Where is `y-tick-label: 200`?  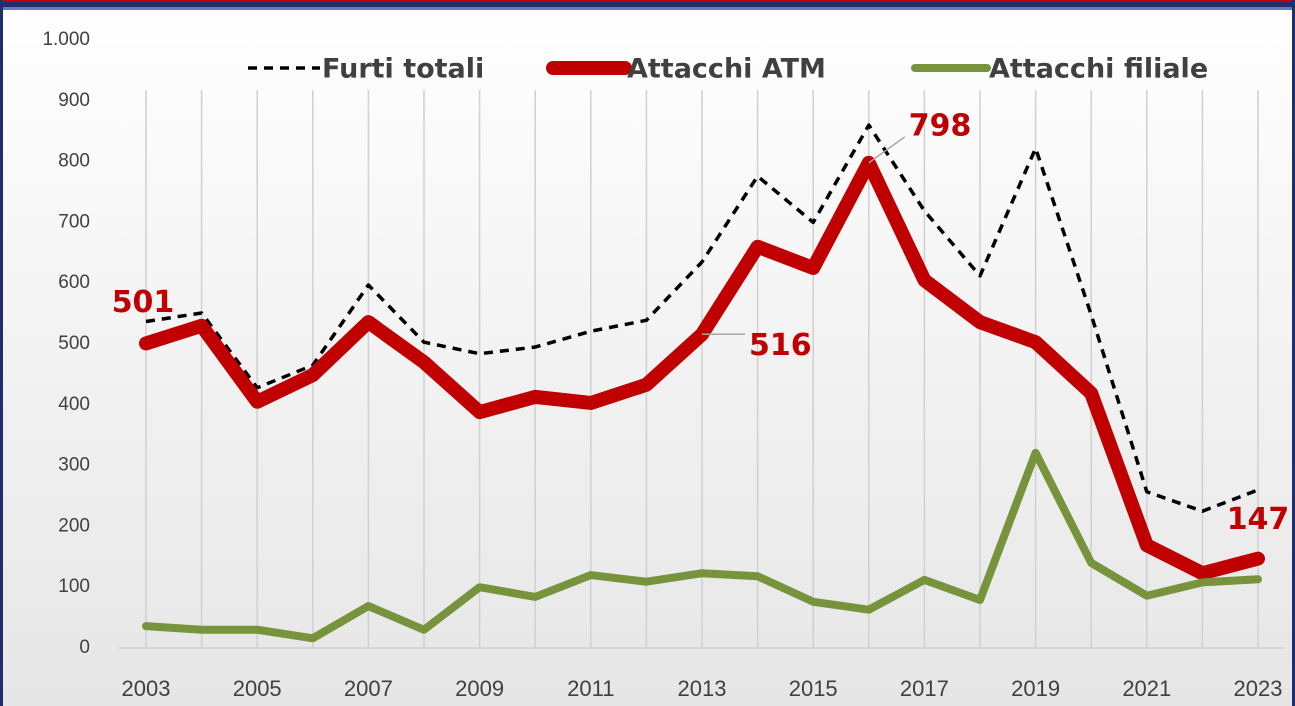
y-tick-label: 200 is located at coordinates (74, 525).